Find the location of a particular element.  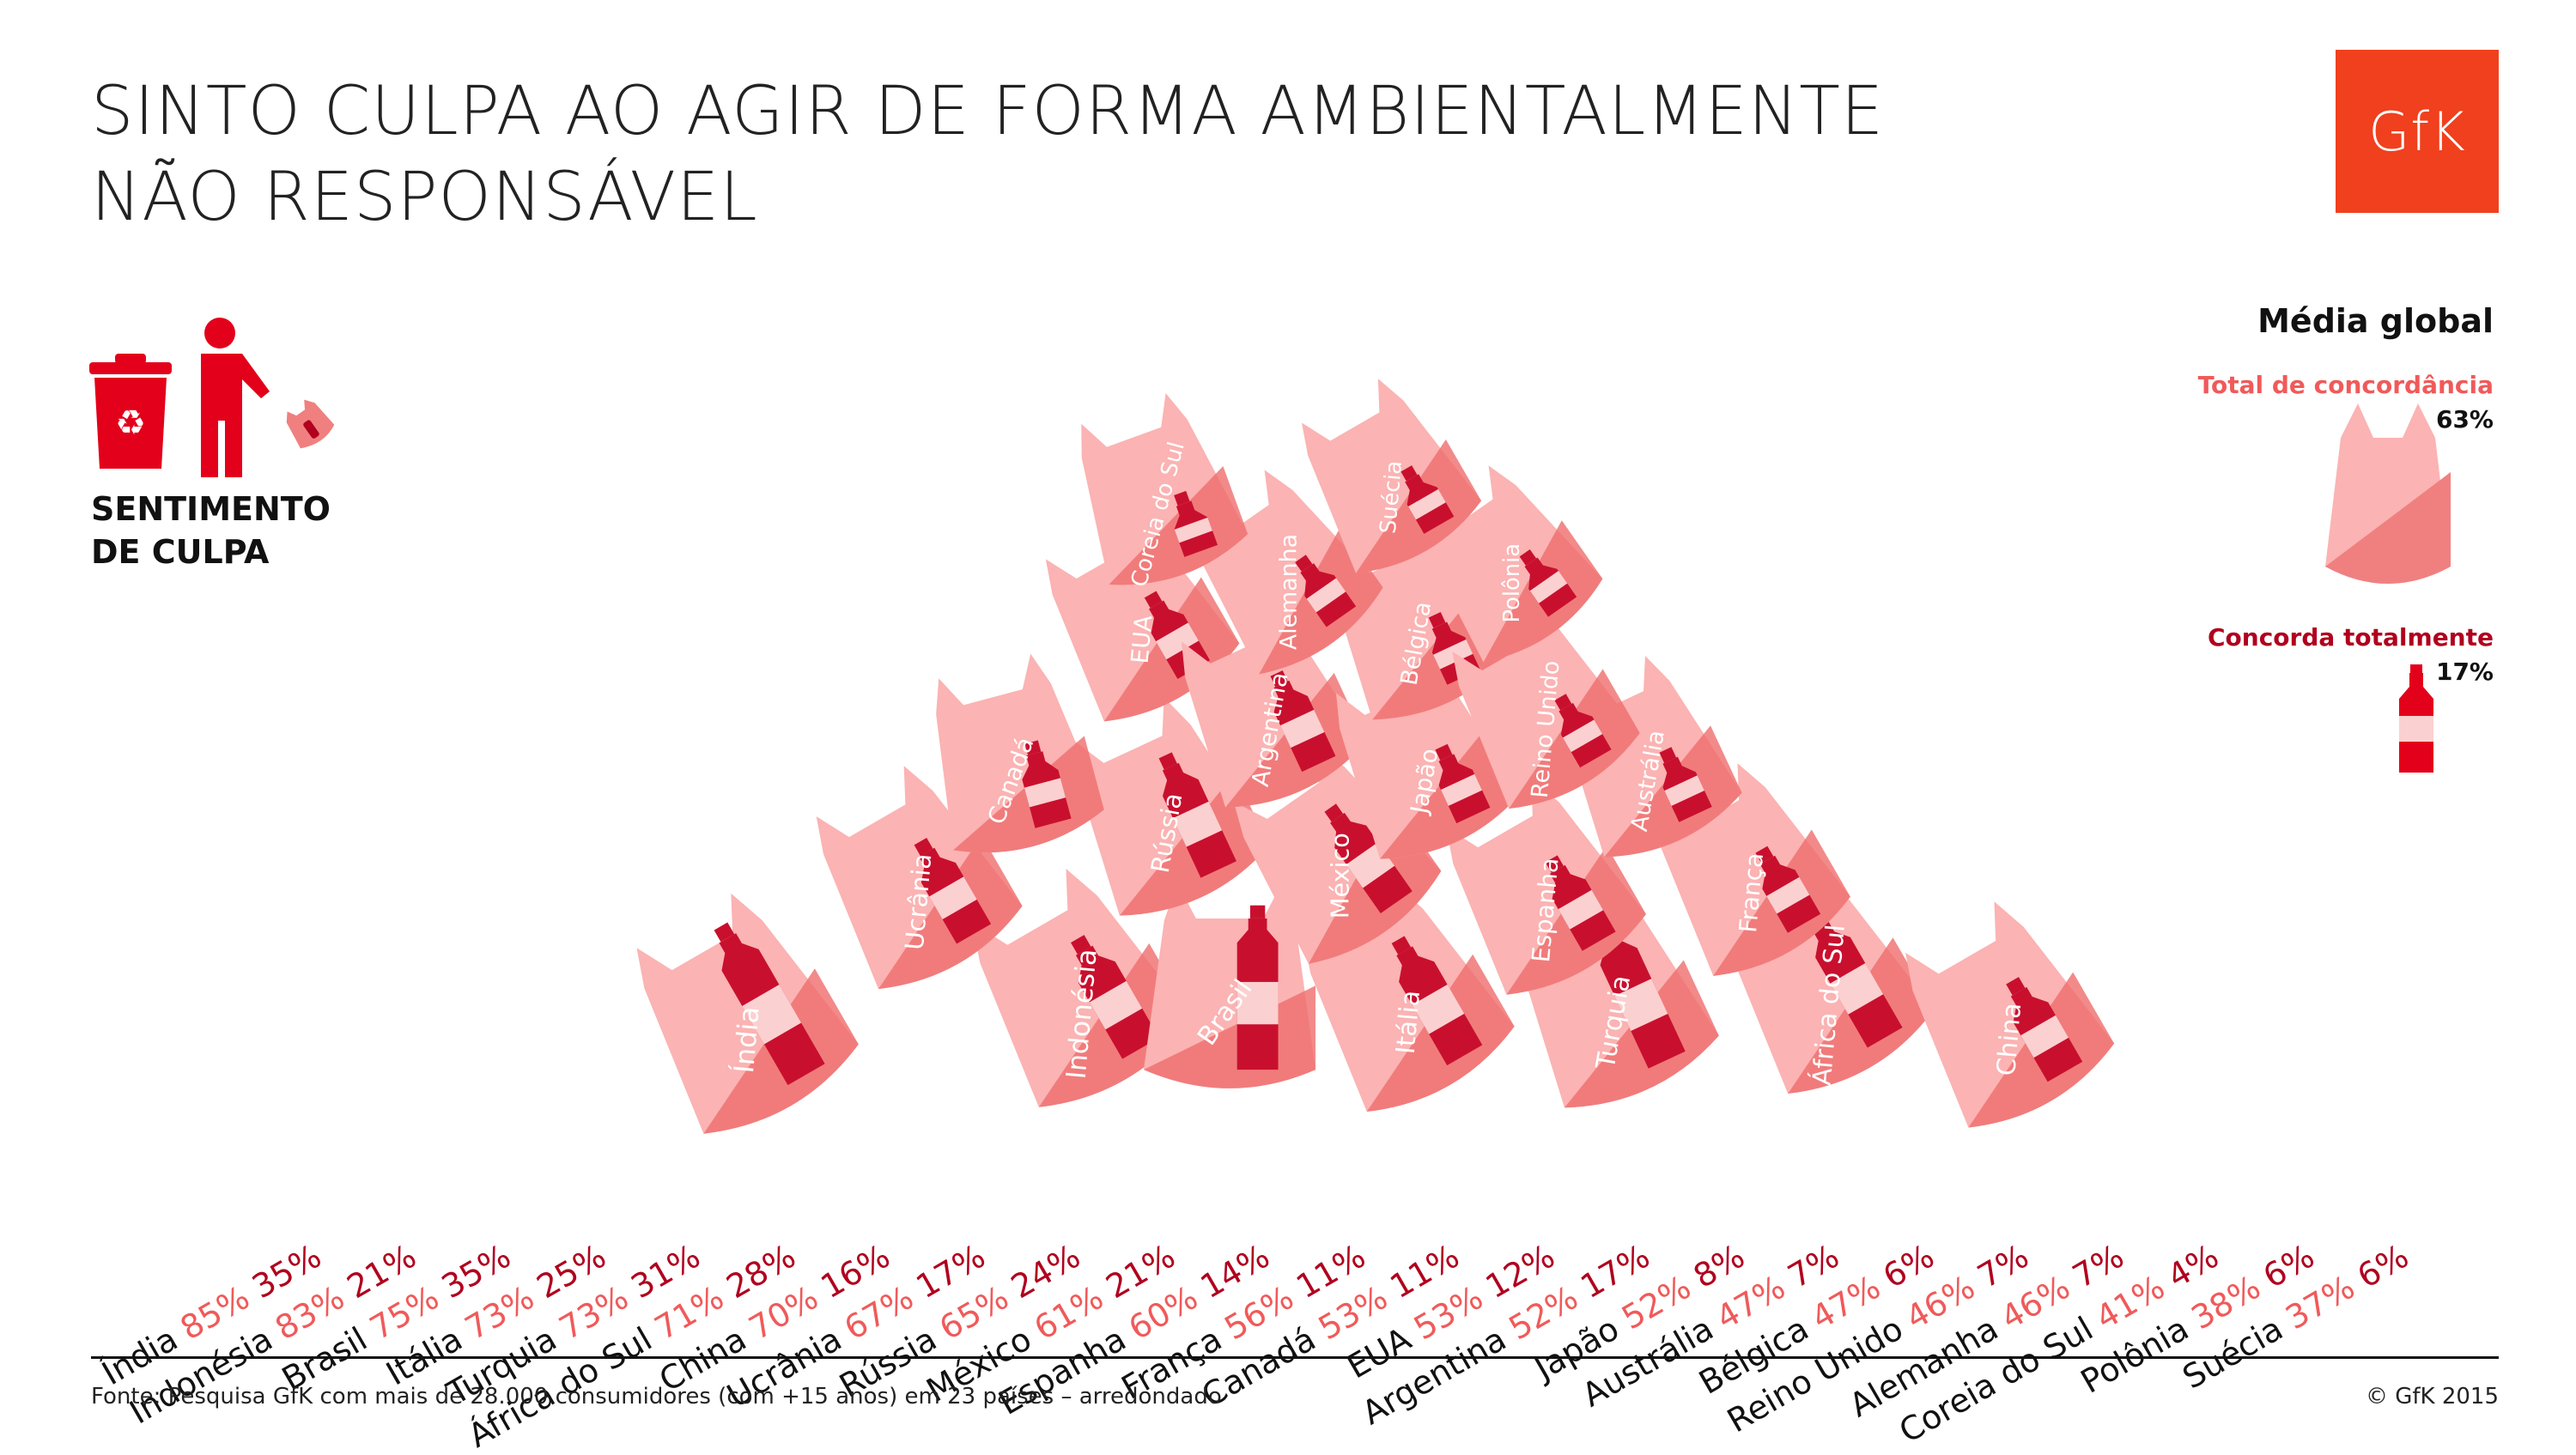

bag-mark: Espanha is located at coordinates (1546, 887).